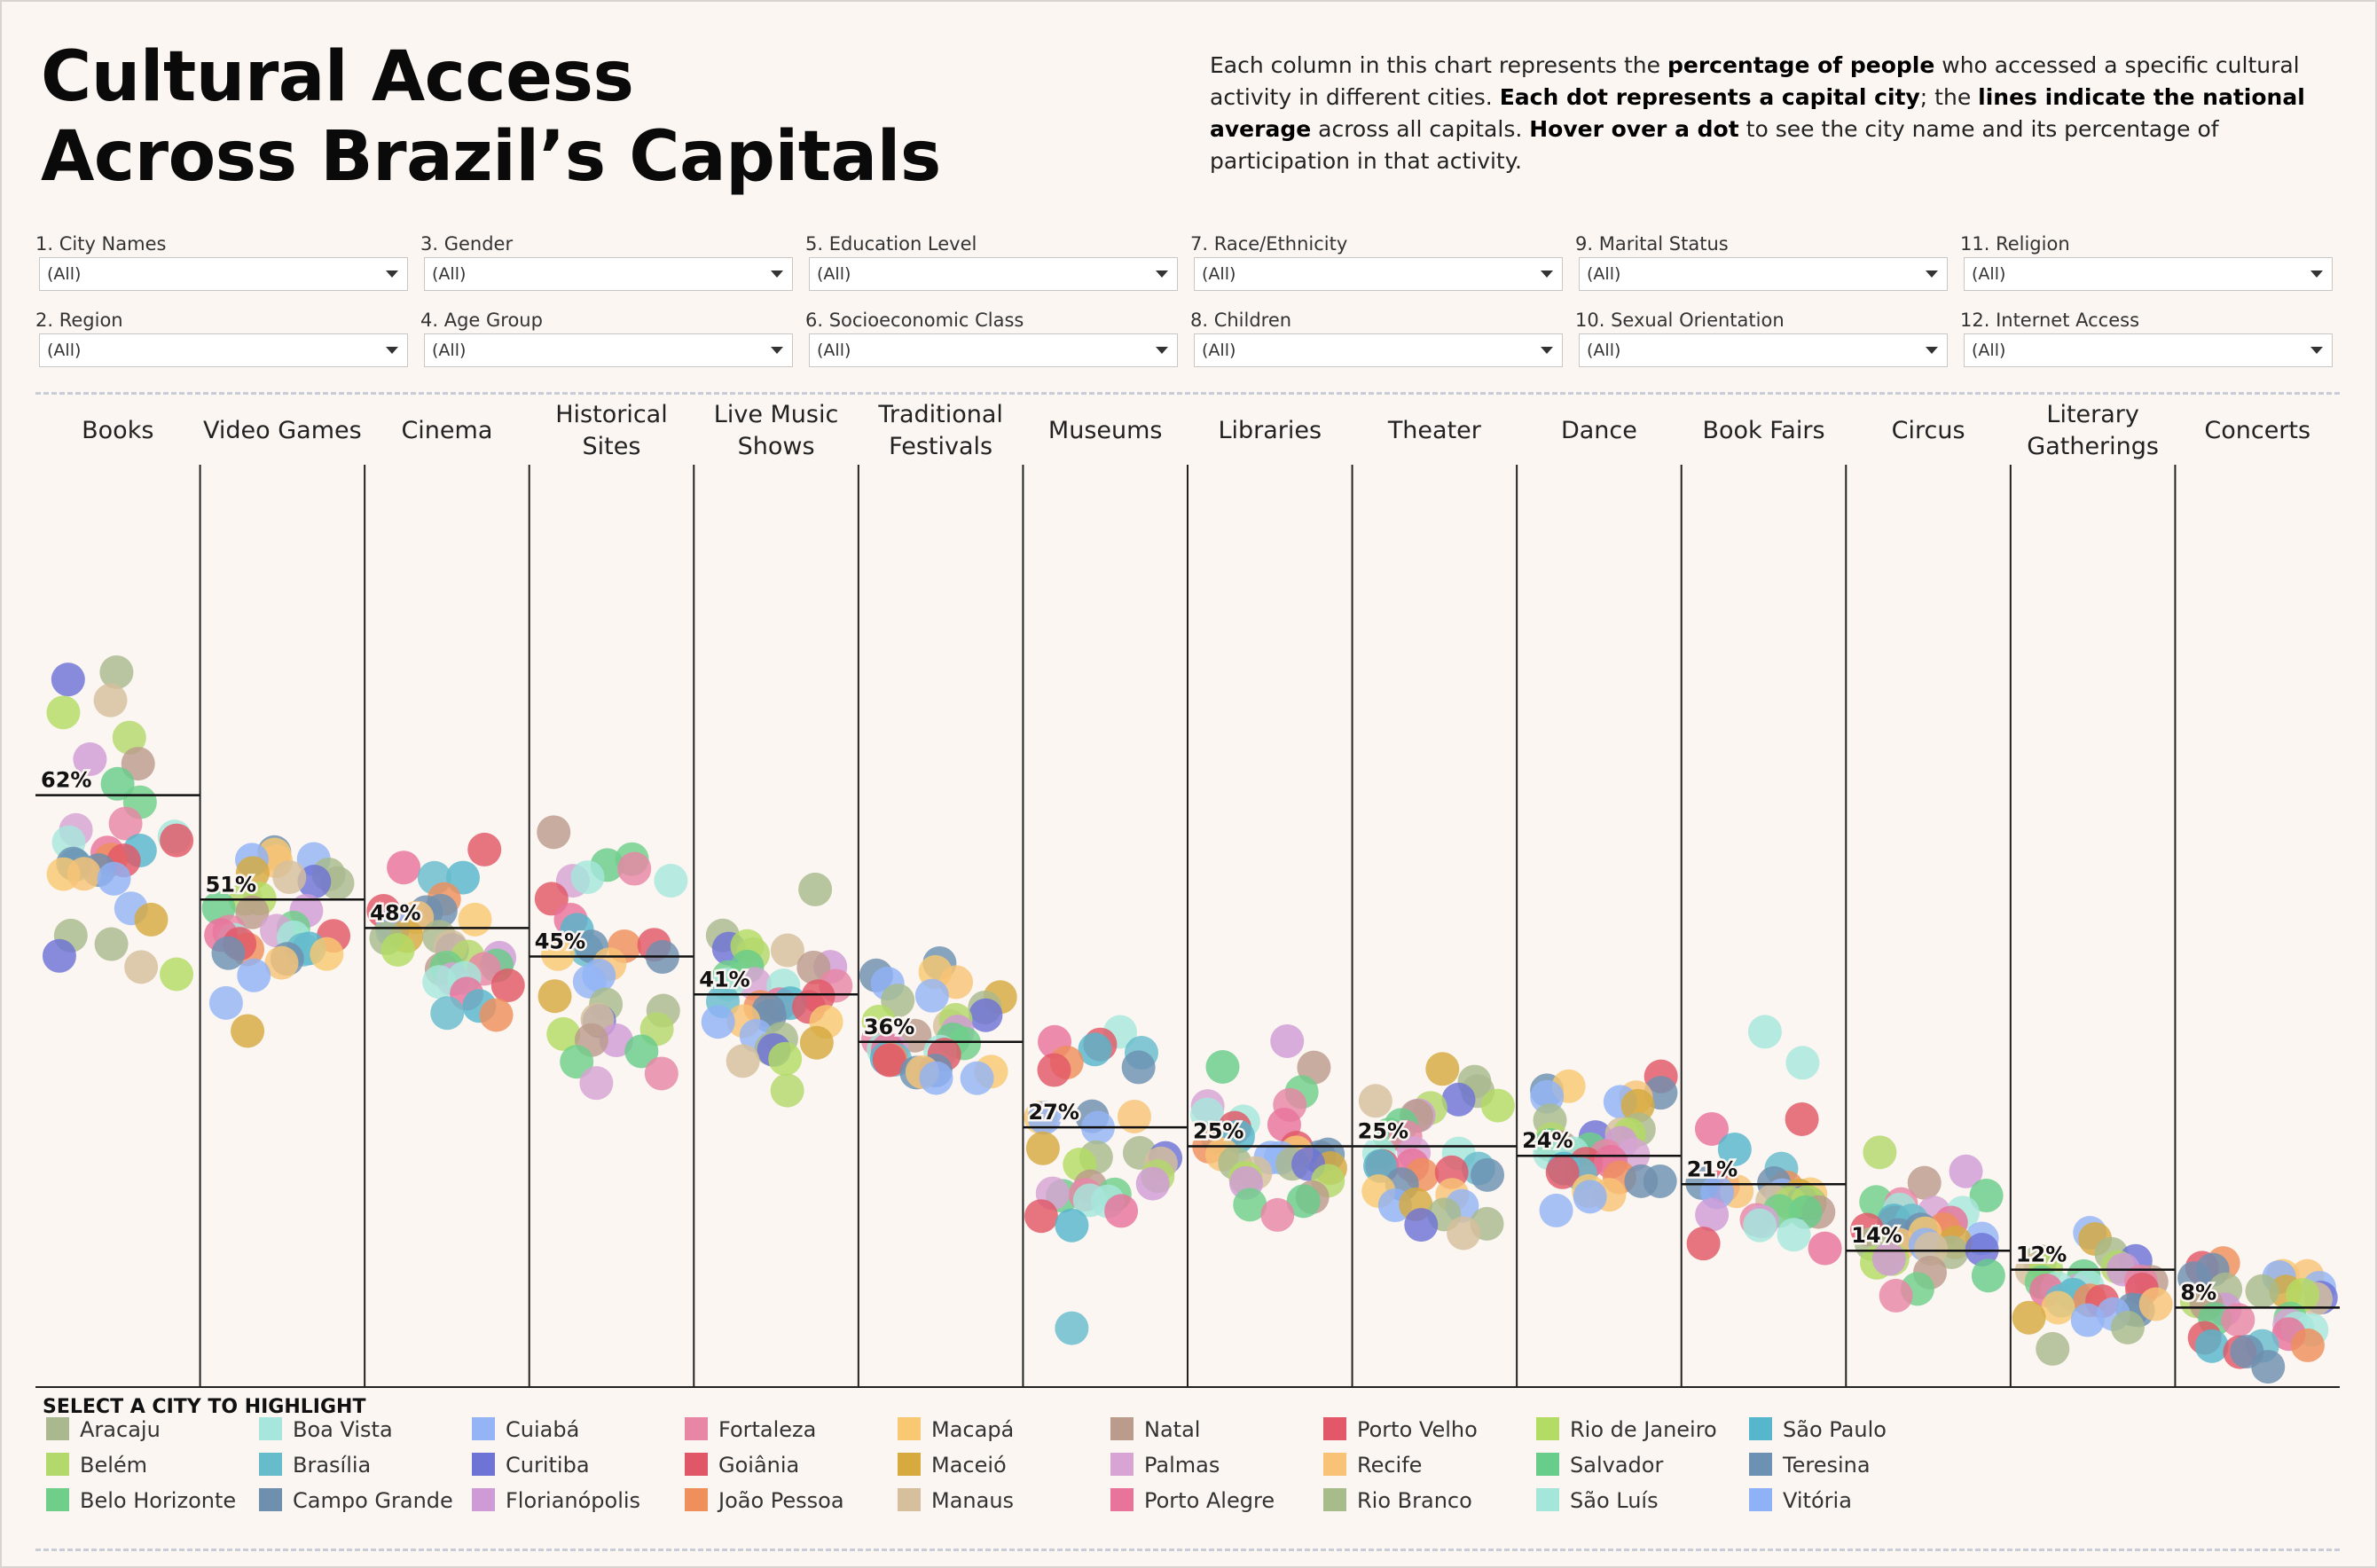 Image resolution: width=2377 pixels, height=1568 pixels. I want to click on city-dot: Aracaju: 75%, so click(116, 672).